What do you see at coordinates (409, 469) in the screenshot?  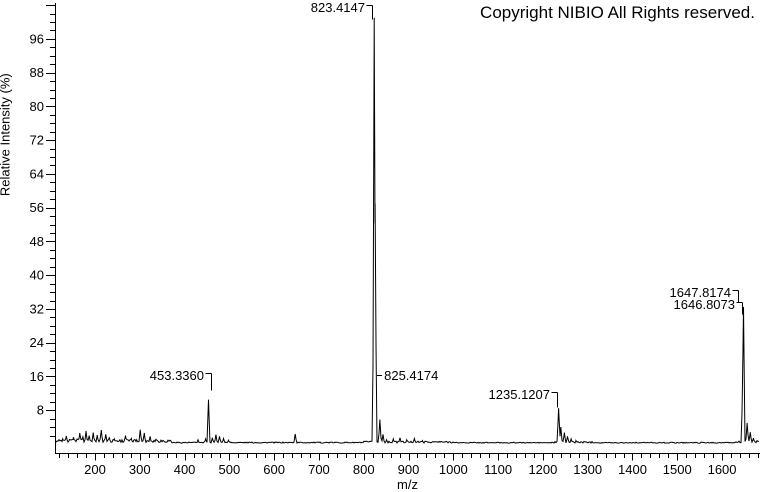 I see `x-tick-label: 900` at bounding box center [409, 469].